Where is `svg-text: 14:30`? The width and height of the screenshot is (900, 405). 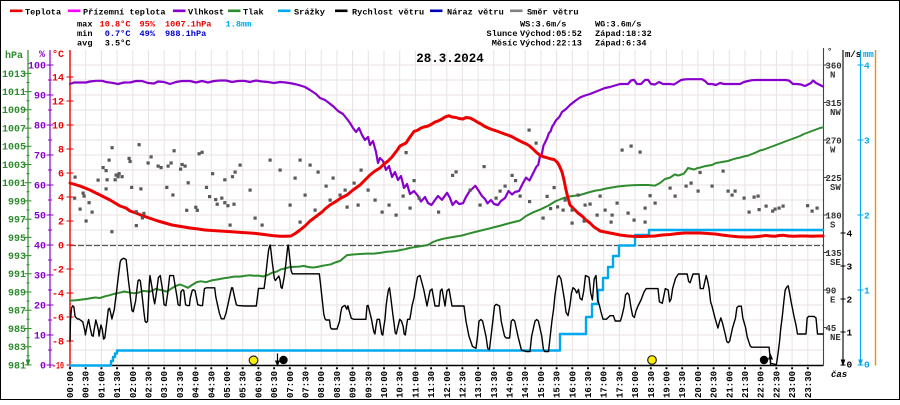 svg-text: 14:30 is located at coordinates (526, 384).